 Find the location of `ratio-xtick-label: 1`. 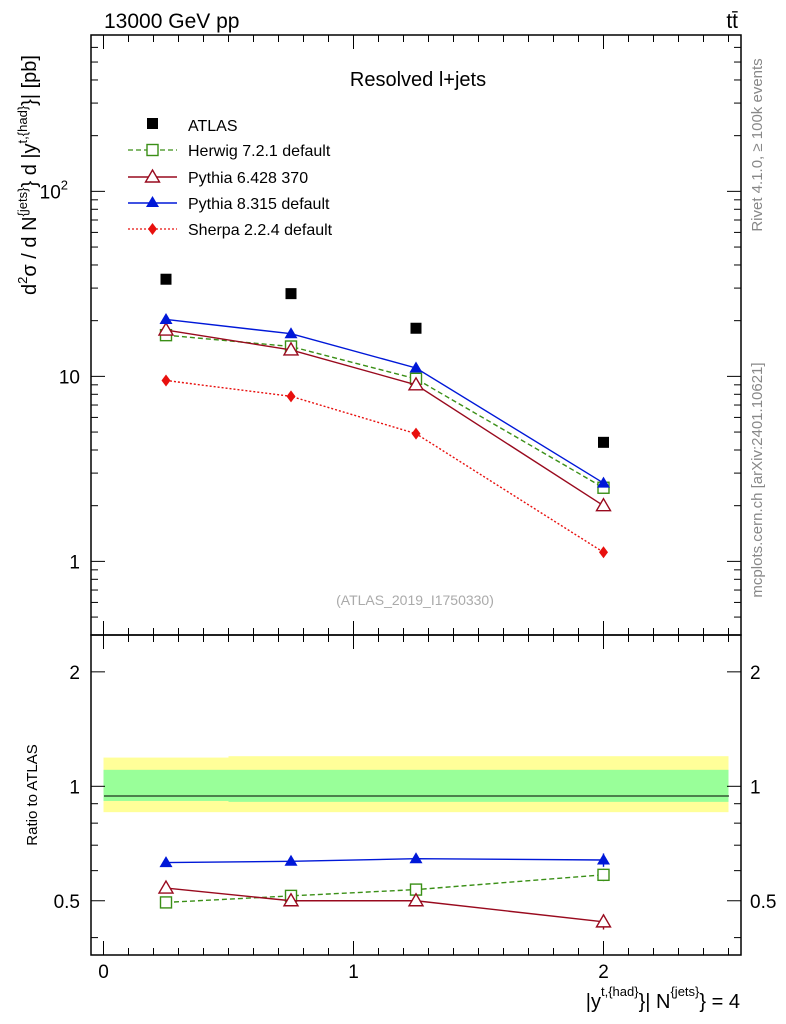

ratio-xtick-label: 1 is located at coordinates (353, 972).